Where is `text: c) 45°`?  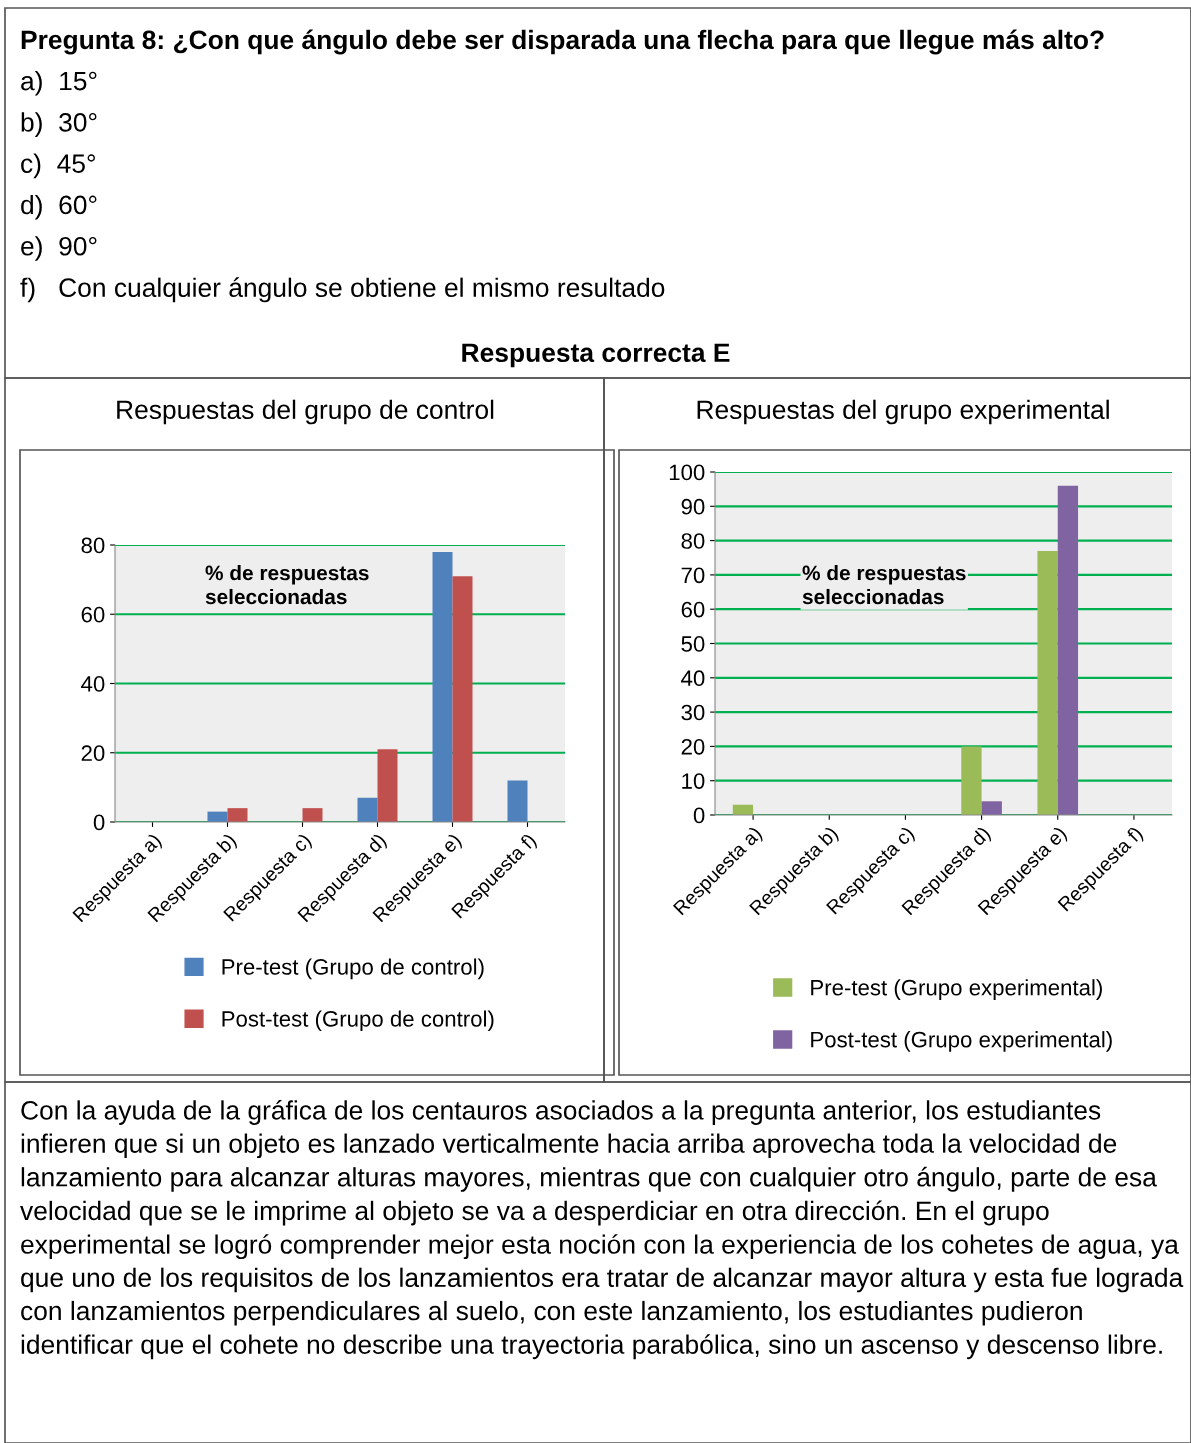 text: c) 45° is located at coordinates (58, 166).